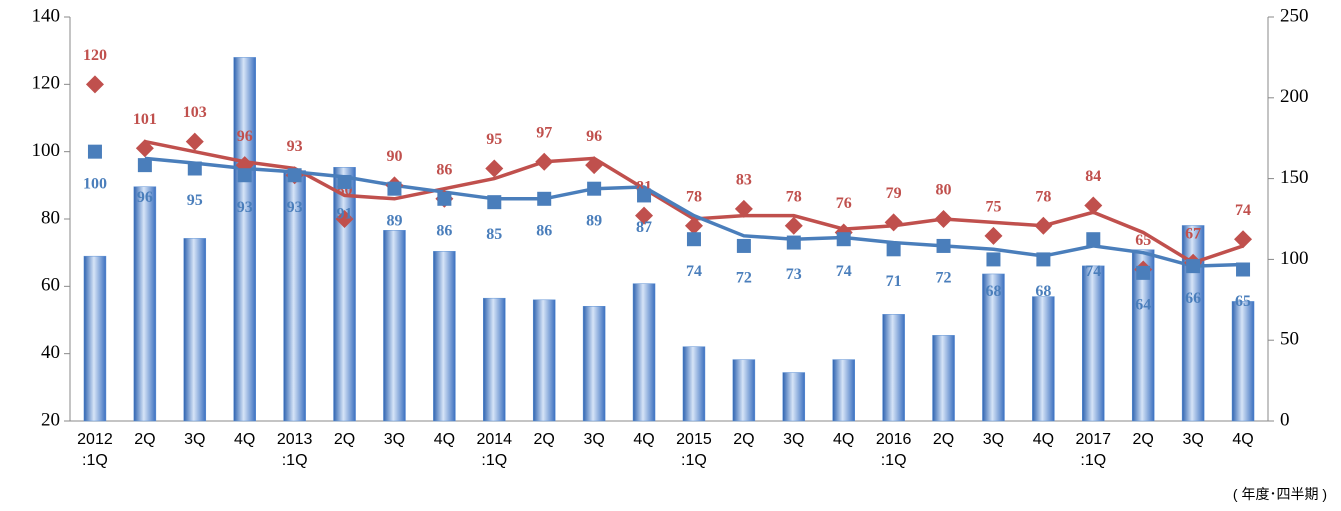 The height and width of the screenshot is (511, 1341). What do you see at coordinates (744, 180) in the screenshot?
I see `value-label: 83` at bounding box center [744, 180].